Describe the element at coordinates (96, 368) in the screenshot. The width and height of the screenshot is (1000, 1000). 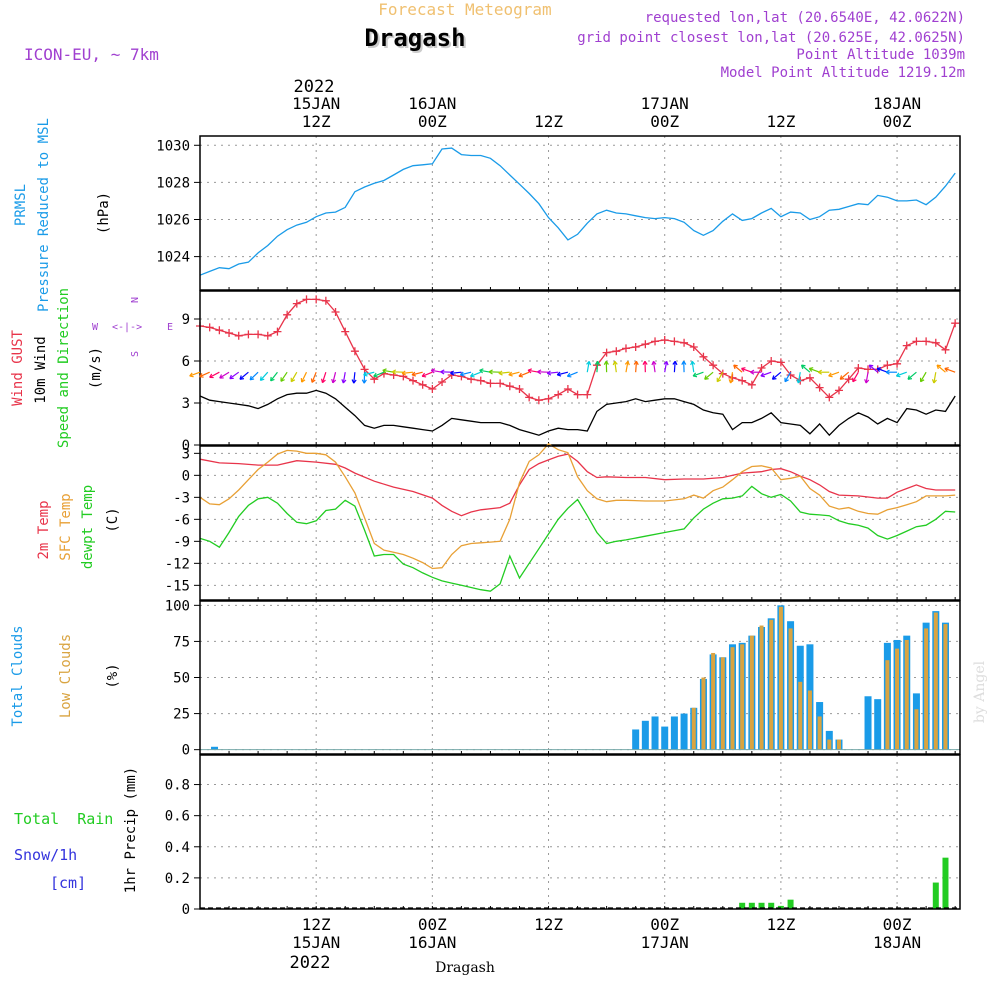
I see `wind-unit: (m/s)` at that location.